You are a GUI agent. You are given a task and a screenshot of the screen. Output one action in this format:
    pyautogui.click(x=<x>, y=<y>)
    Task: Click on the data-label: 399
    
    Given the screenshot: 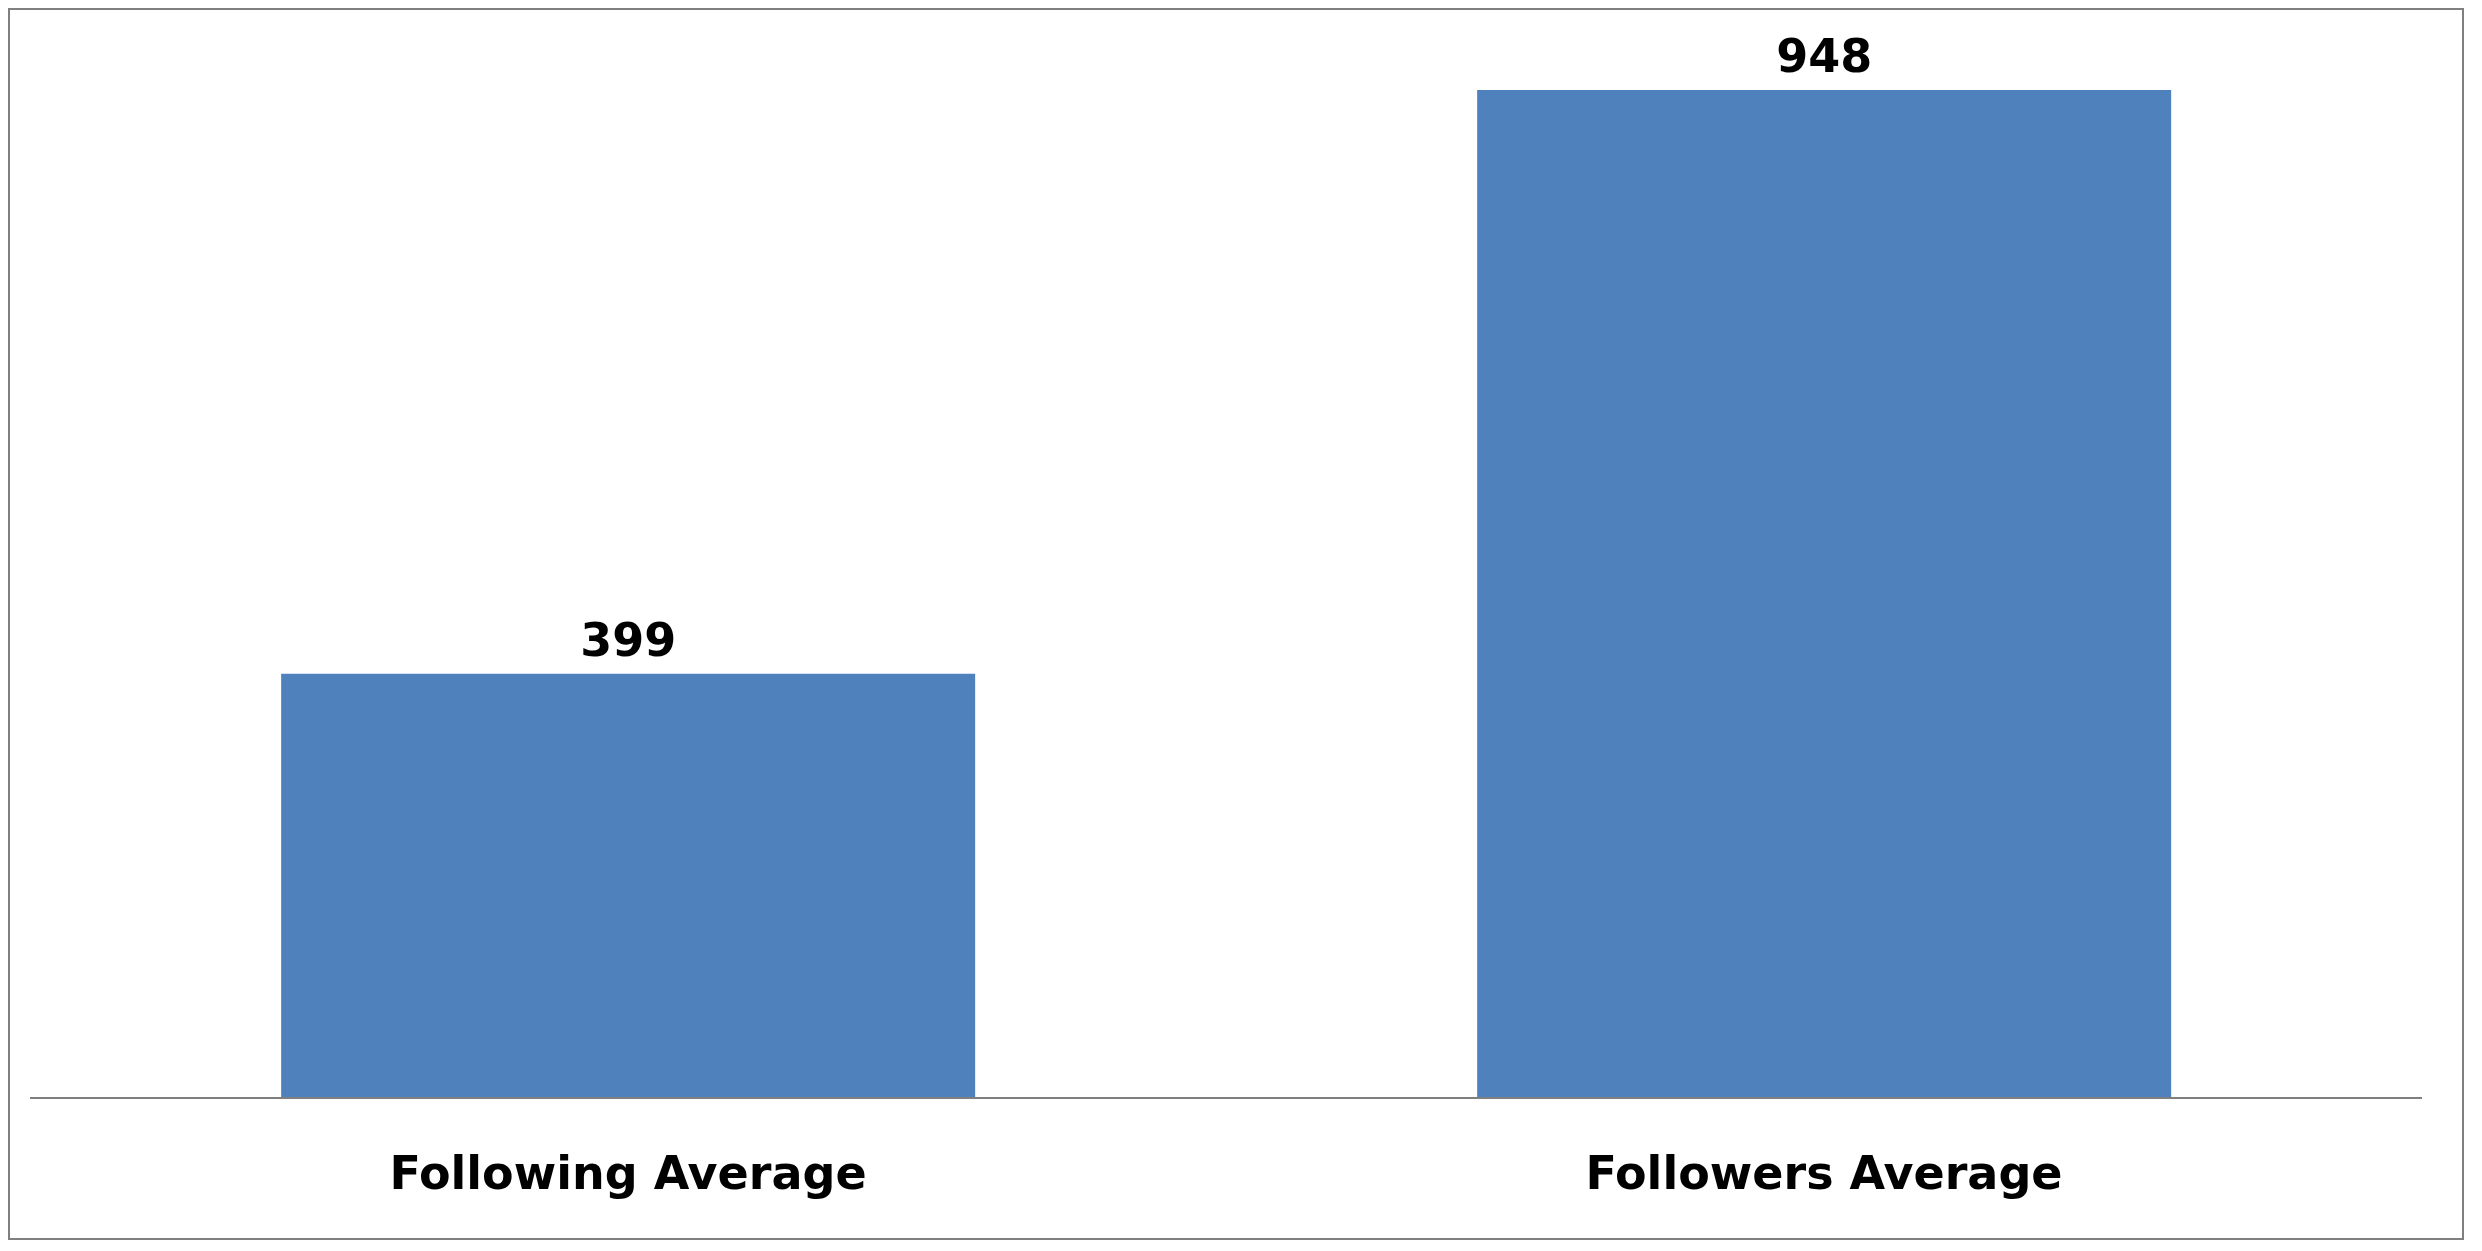 What is the action you would take?
    pyautogui.click(x=628, y=639)
    